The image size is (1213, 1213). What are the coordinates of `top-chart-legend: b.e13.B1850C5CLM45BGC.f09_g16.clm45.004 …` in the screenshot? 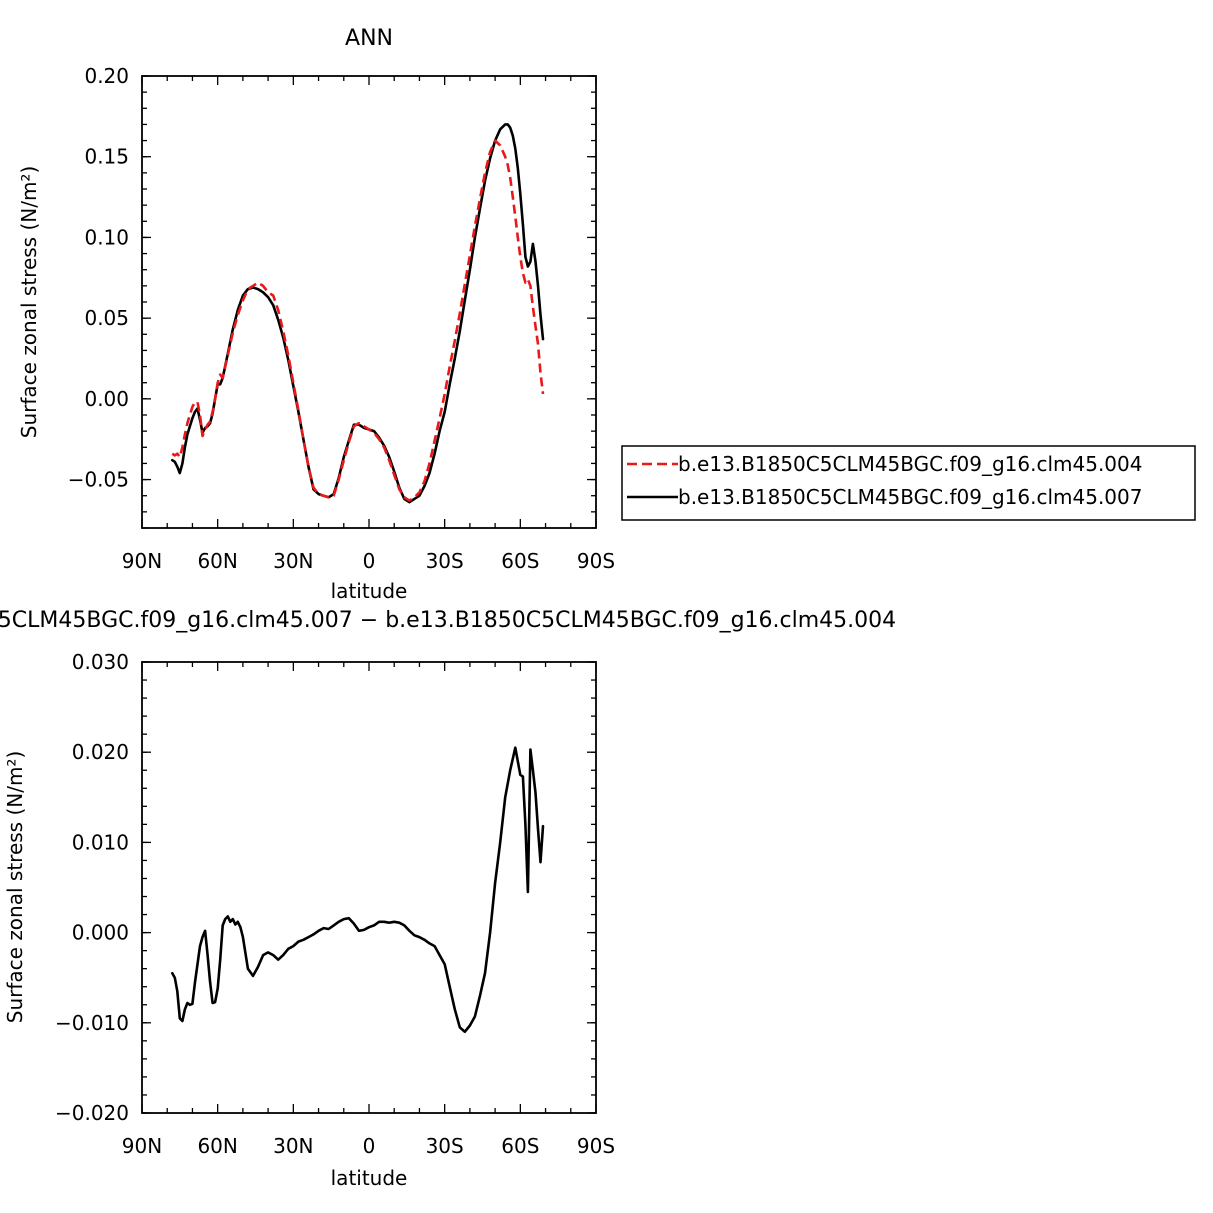 It's located at (908, 483).